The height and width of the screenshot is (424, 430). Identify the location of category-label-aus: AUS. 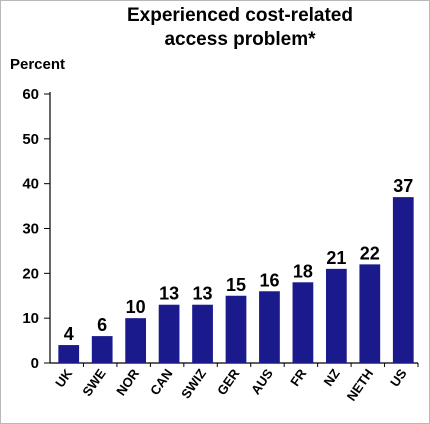
(262, 381).